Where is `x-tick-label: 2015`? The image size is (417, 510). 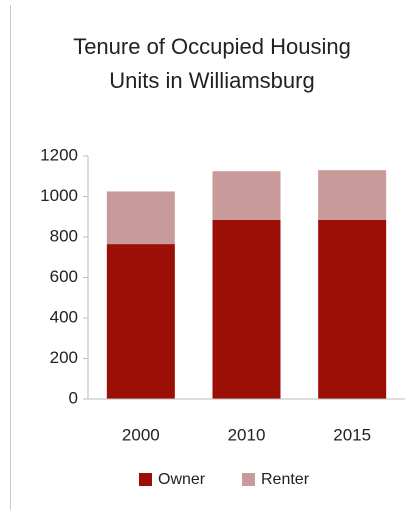
x-tick-label: 2015 is located at coordinates (352, 434).